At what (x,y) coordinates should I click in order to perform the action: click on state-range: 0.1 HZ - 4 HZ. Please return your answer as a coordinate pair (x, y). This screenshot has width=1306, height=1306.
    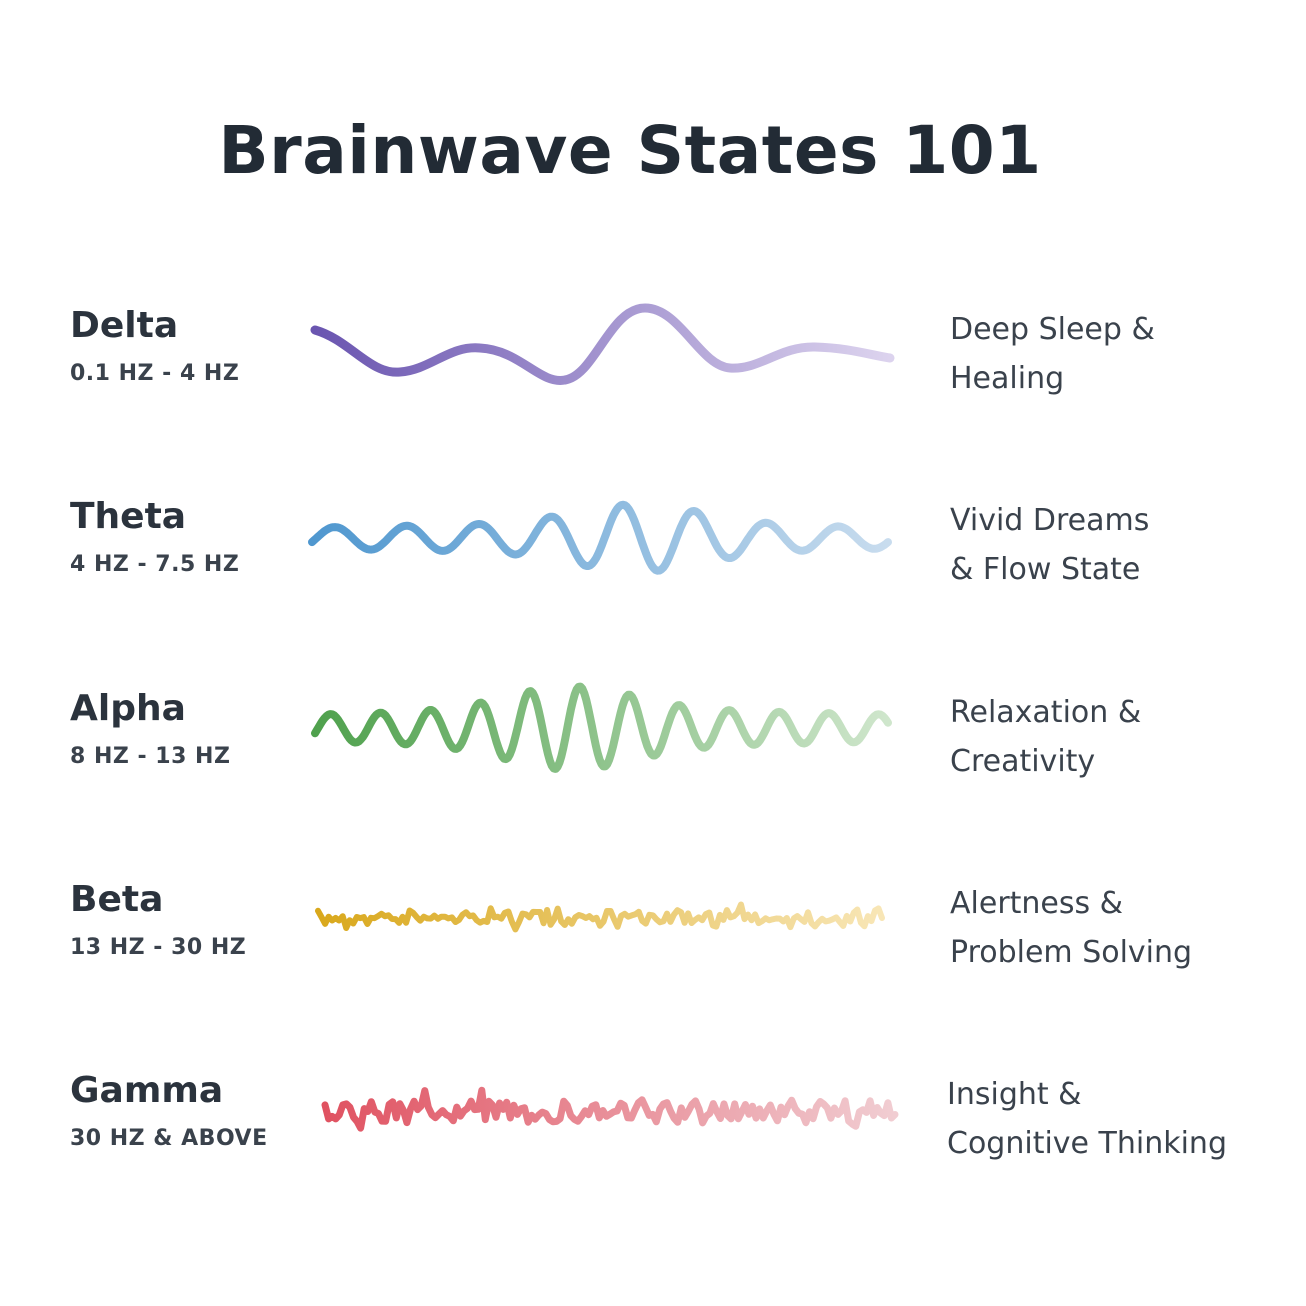
    Looking at the image, I should click on (155, 373).